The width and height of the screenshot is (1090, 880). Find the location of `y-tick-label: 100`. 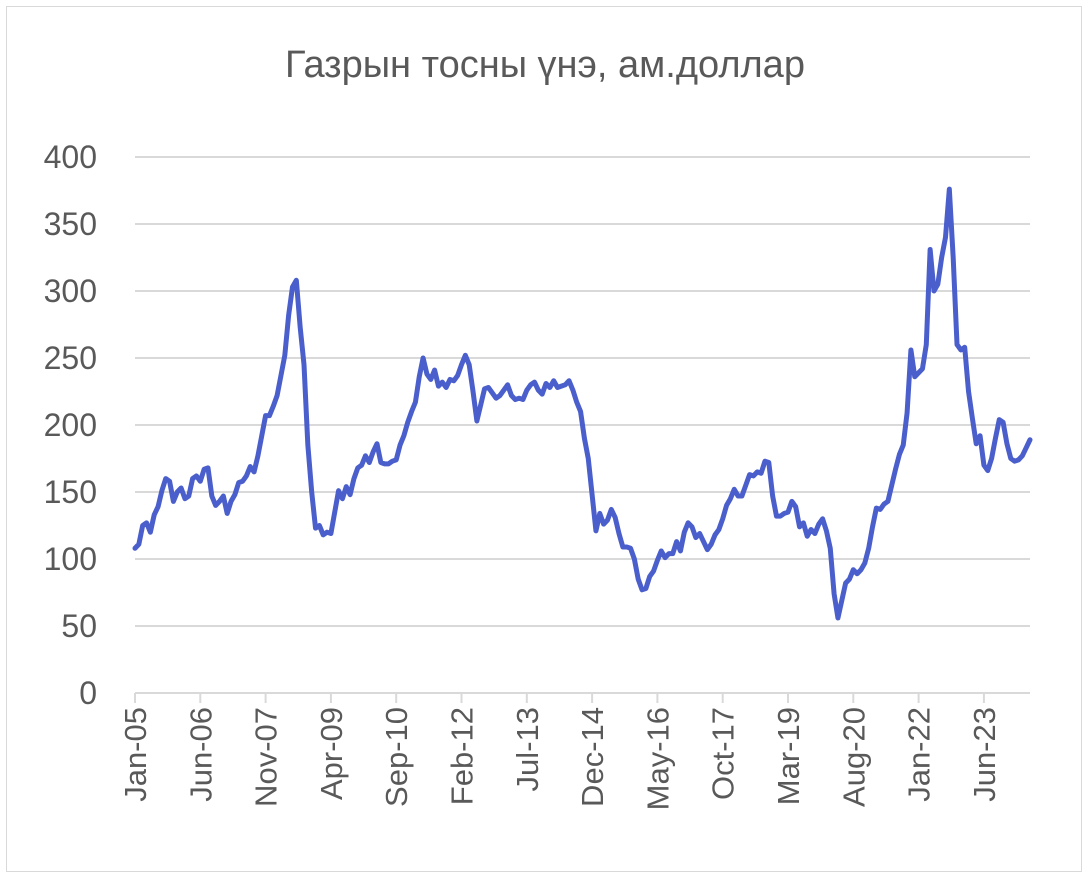

y-tick-label: 100 is located at coordinates (70, 559).